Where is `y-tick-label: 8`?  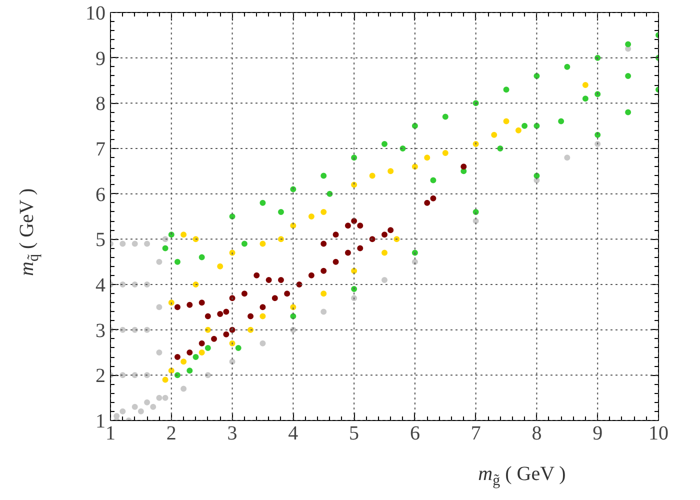 y-tick-label: 8 is located at coordinates (101, 104).